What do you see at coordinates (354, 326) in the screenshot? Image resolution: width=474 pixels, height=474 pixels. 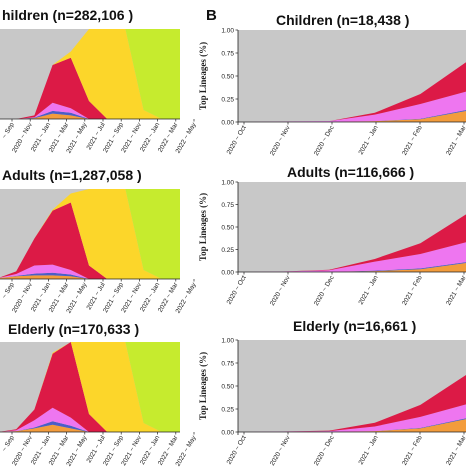 I see `chart-title: Elderly (n=16,661 )` at bounding box center [354, 326].